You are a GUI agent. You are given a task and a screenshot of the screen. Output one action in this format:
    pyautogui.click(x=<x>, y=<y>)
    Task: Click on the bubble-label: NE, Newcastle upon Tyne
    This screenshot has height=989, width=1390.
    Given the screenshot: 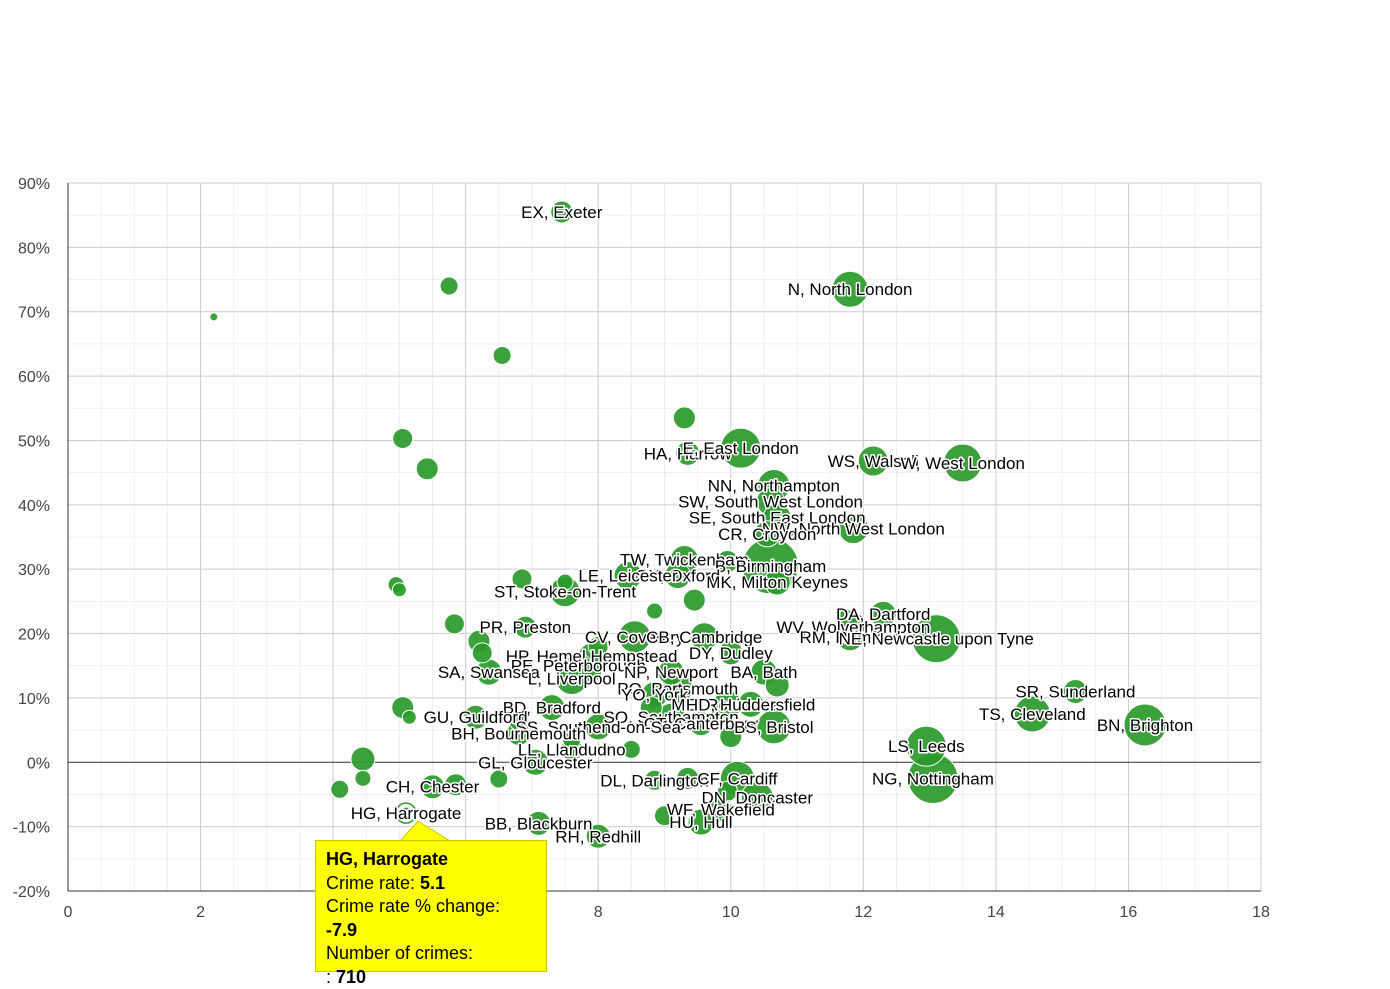 What is the action you would take?
    pyautogui.click(x=936, y=639)
    